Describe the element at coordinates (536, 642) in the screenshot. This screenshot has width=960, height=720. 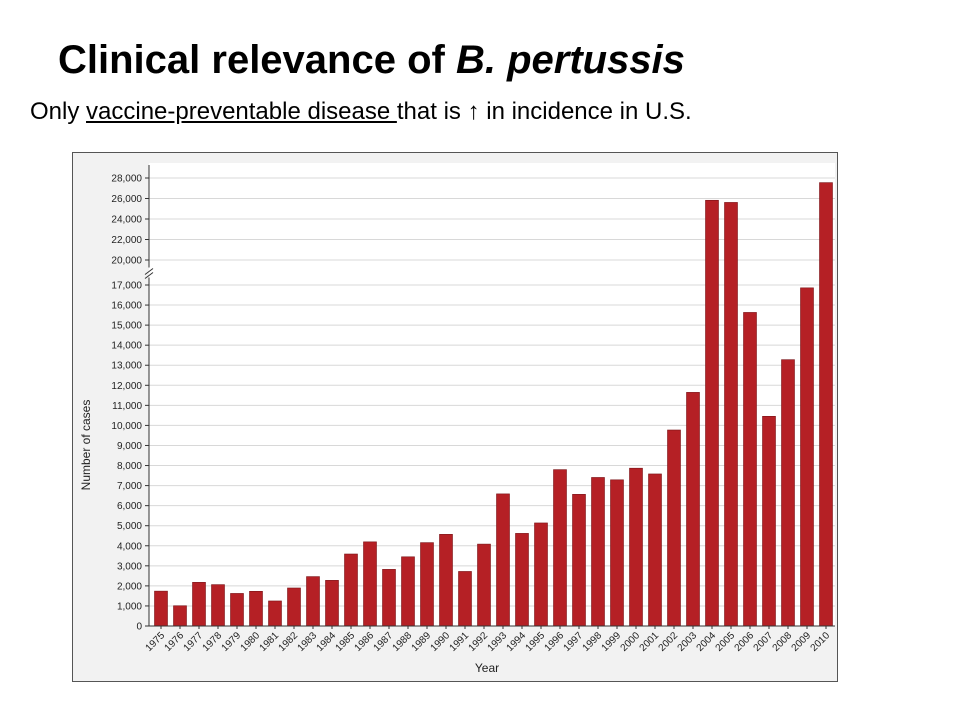
I see `x-tick-label: 1995` at that location.